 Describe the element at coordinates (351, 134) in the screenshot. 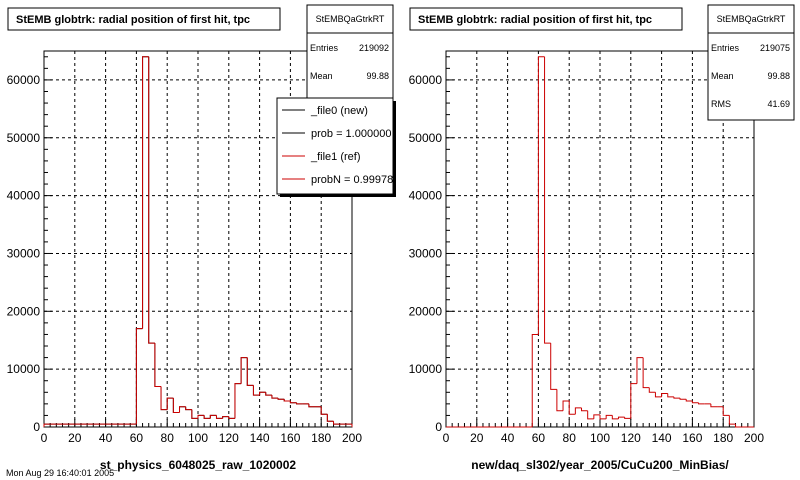

I see `legend-entry: prob = 1.000000` at that location.